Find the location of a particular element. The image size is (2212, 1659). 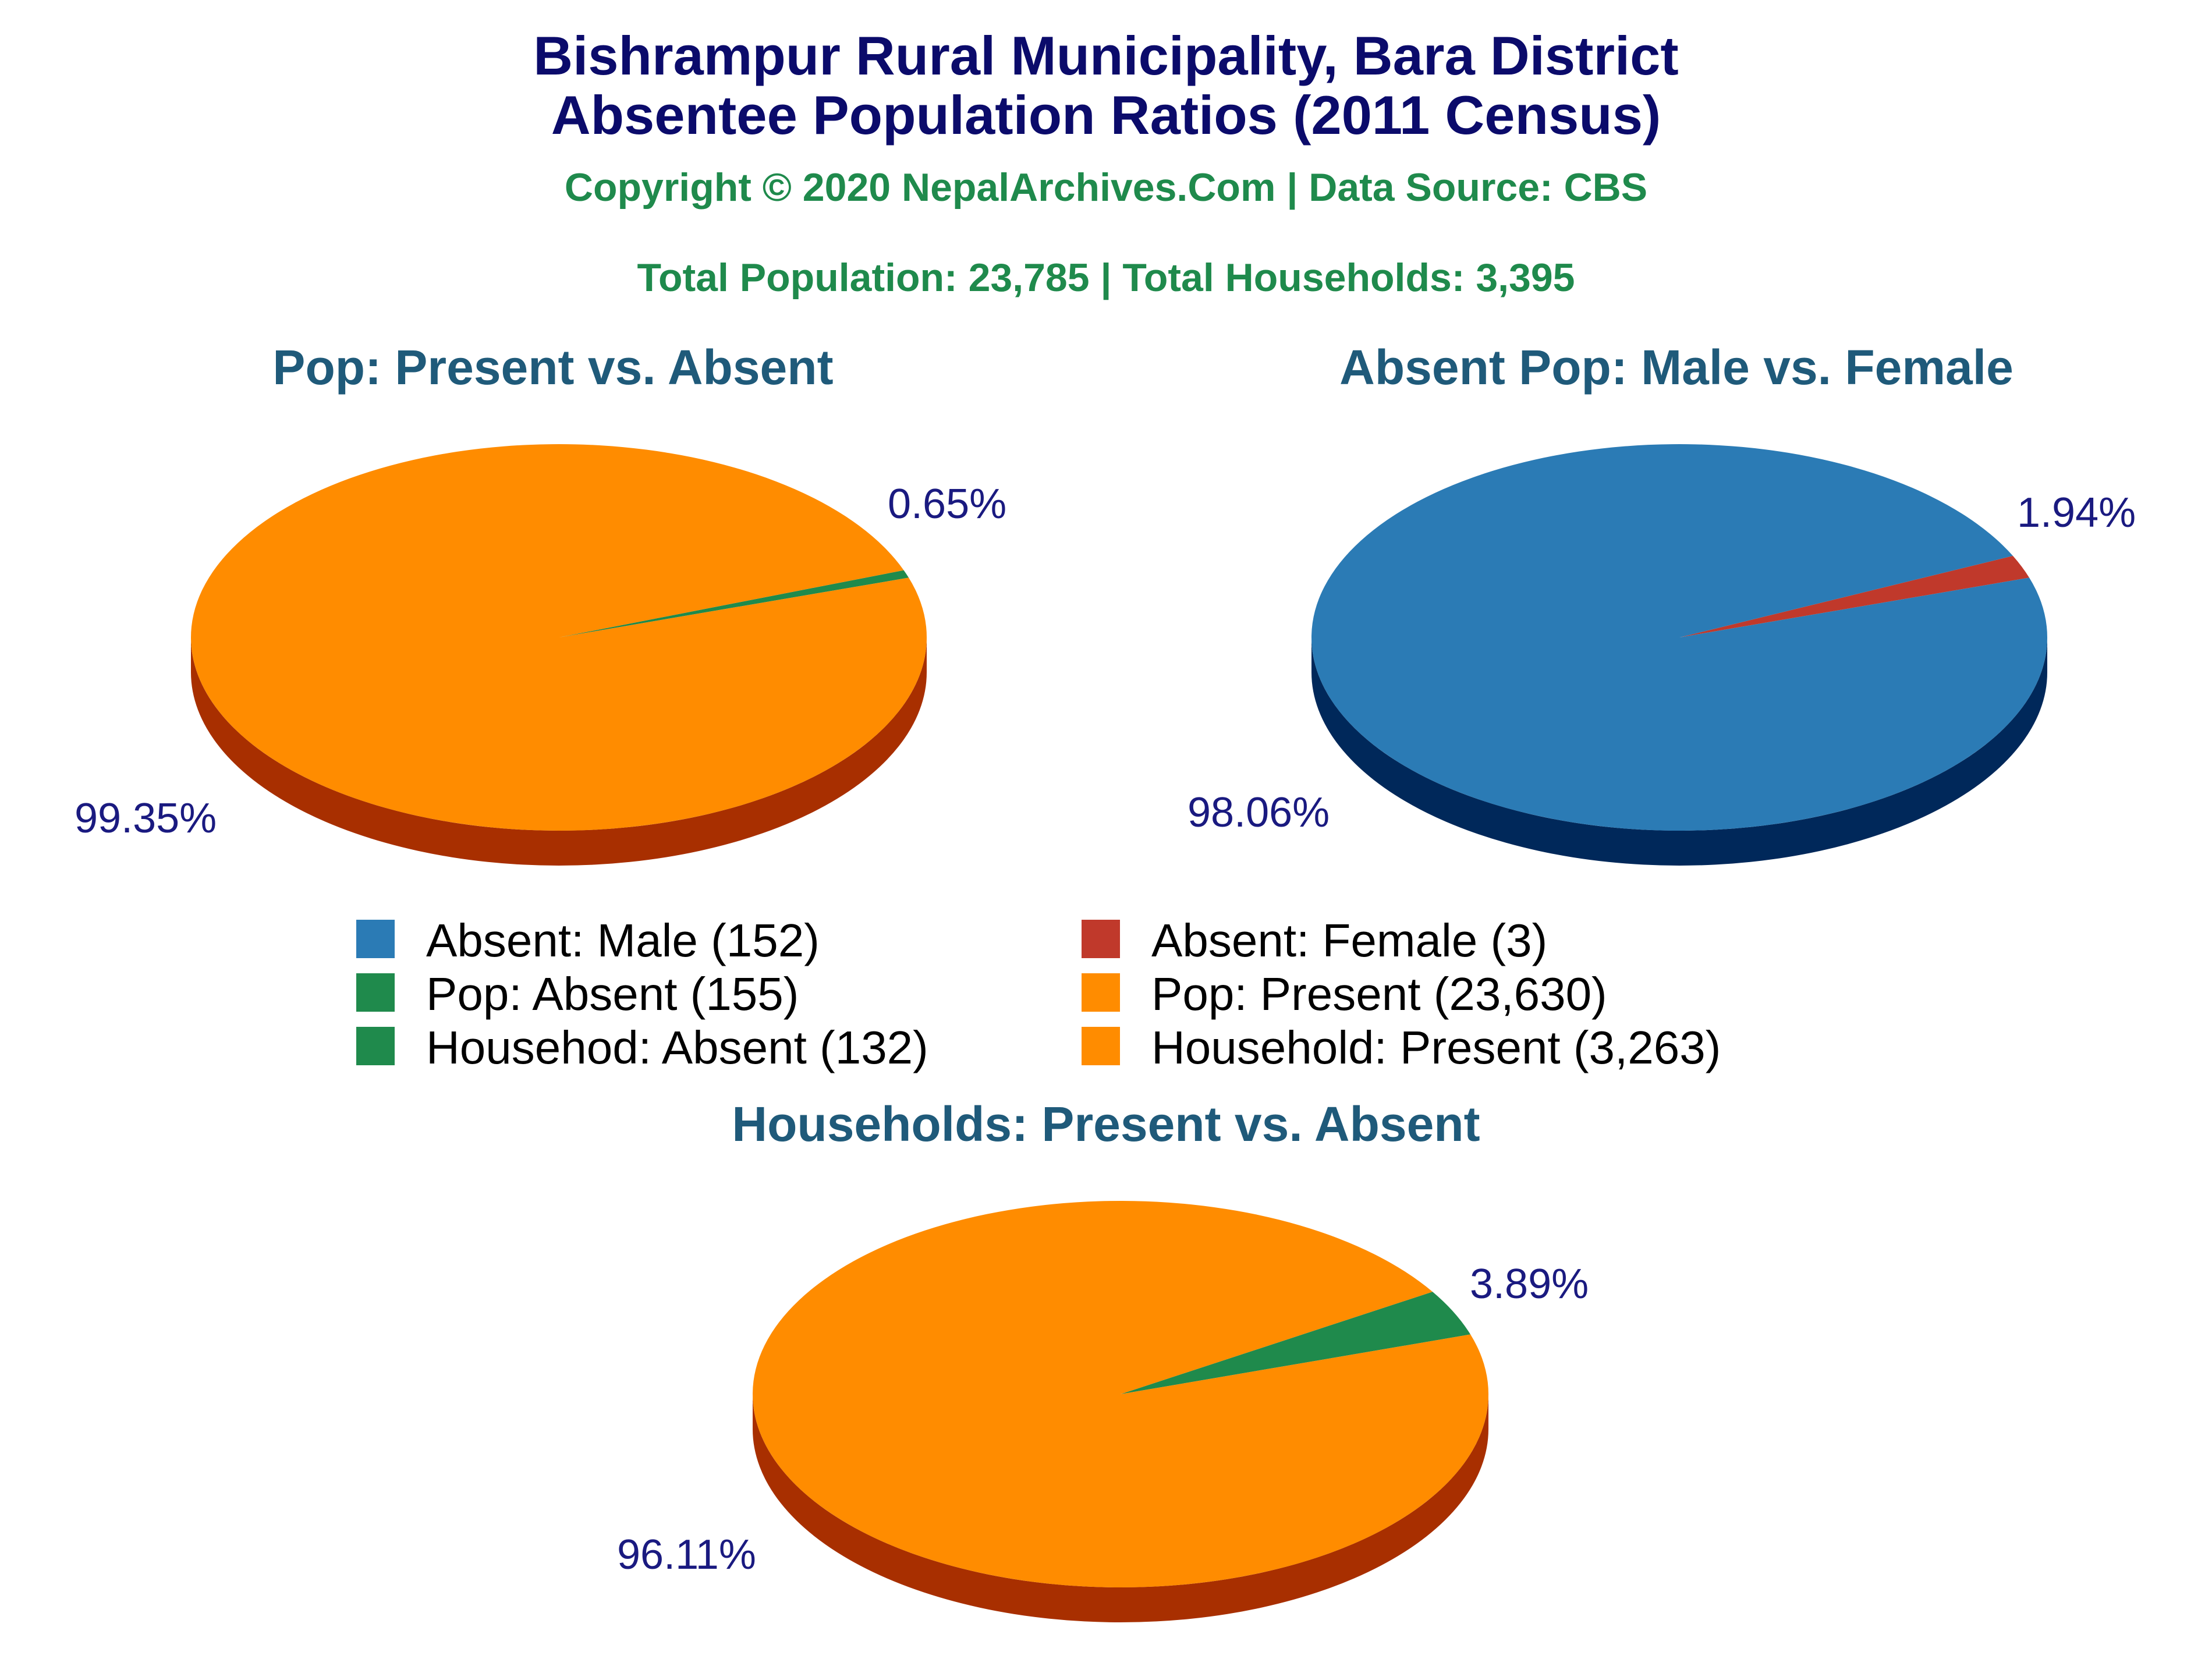

pie3-label-present: 96.11% is located at coordinates (687, 1555).